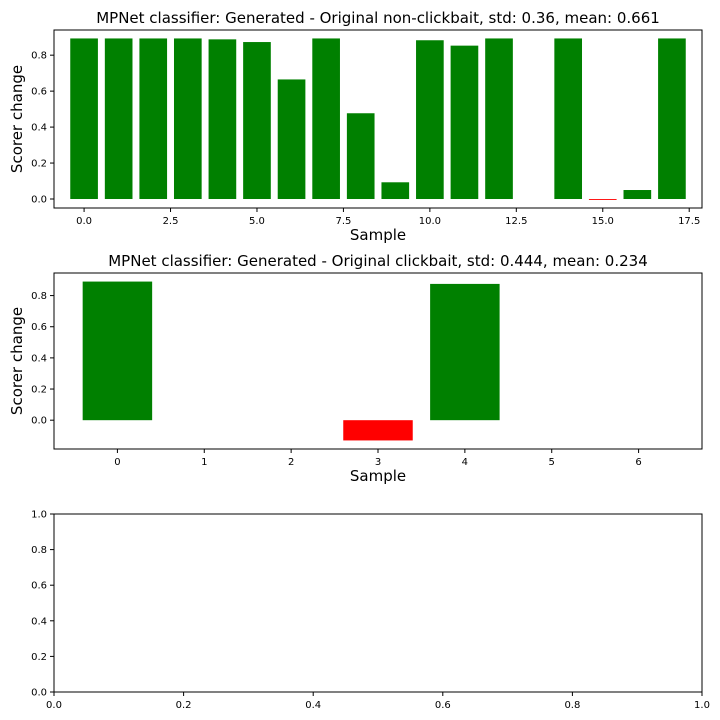 This screenshot has height=720, width=720. Describe the element at coordinates (638, 462) in the screenshot. I see `x-tick-label: 6` at that location.